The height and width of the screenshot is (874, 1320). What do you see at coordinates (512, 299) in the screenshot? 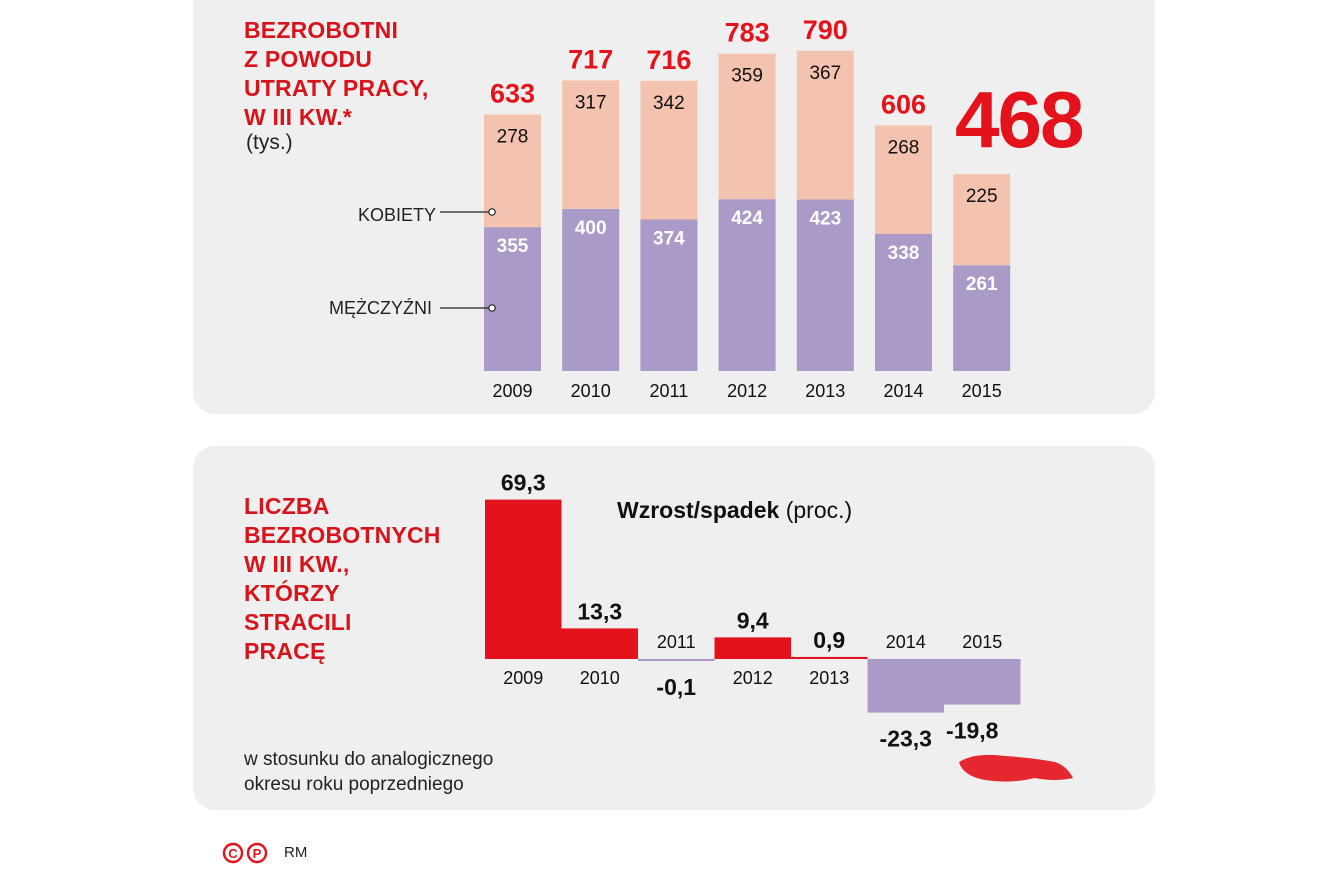
I see `bar-men-2009` at bounding box center [512, 299].